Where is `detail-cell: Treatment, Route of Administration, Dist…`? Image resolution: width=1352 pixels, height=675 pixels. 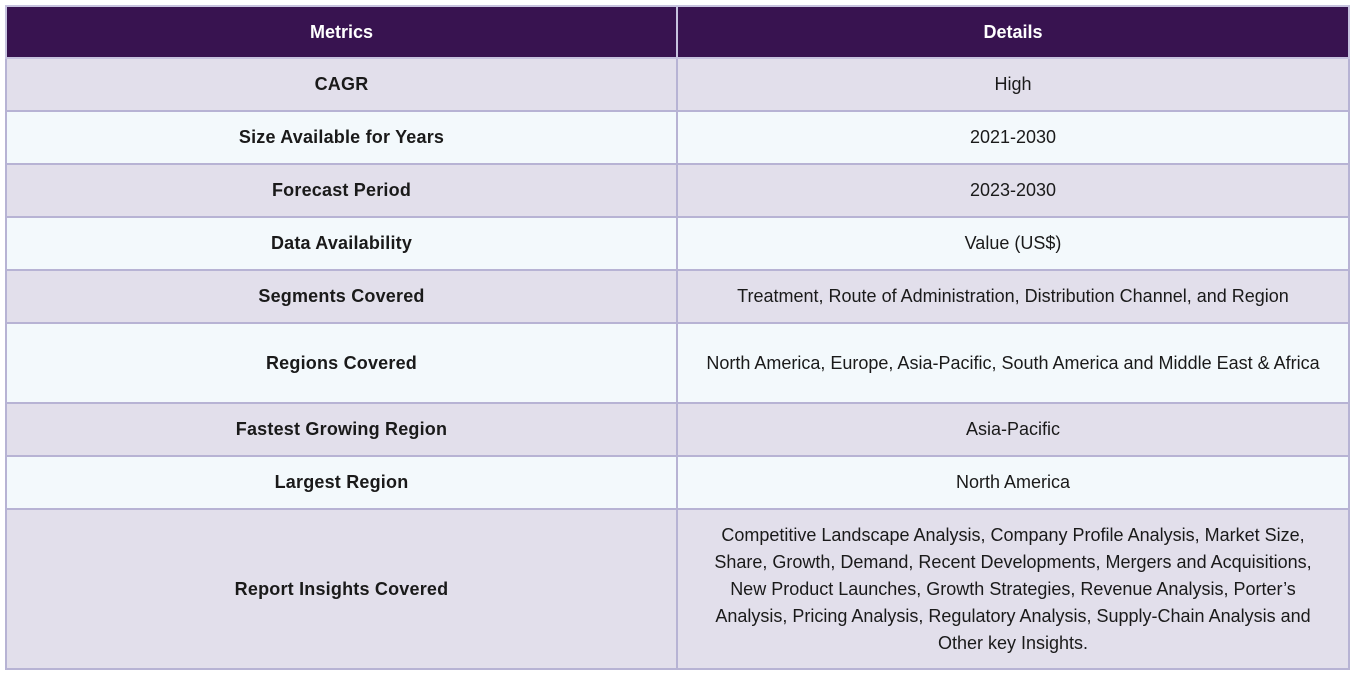
detail-cell: Treatment, Route of Administration, Dist… is located at coordinates (1013, 296).